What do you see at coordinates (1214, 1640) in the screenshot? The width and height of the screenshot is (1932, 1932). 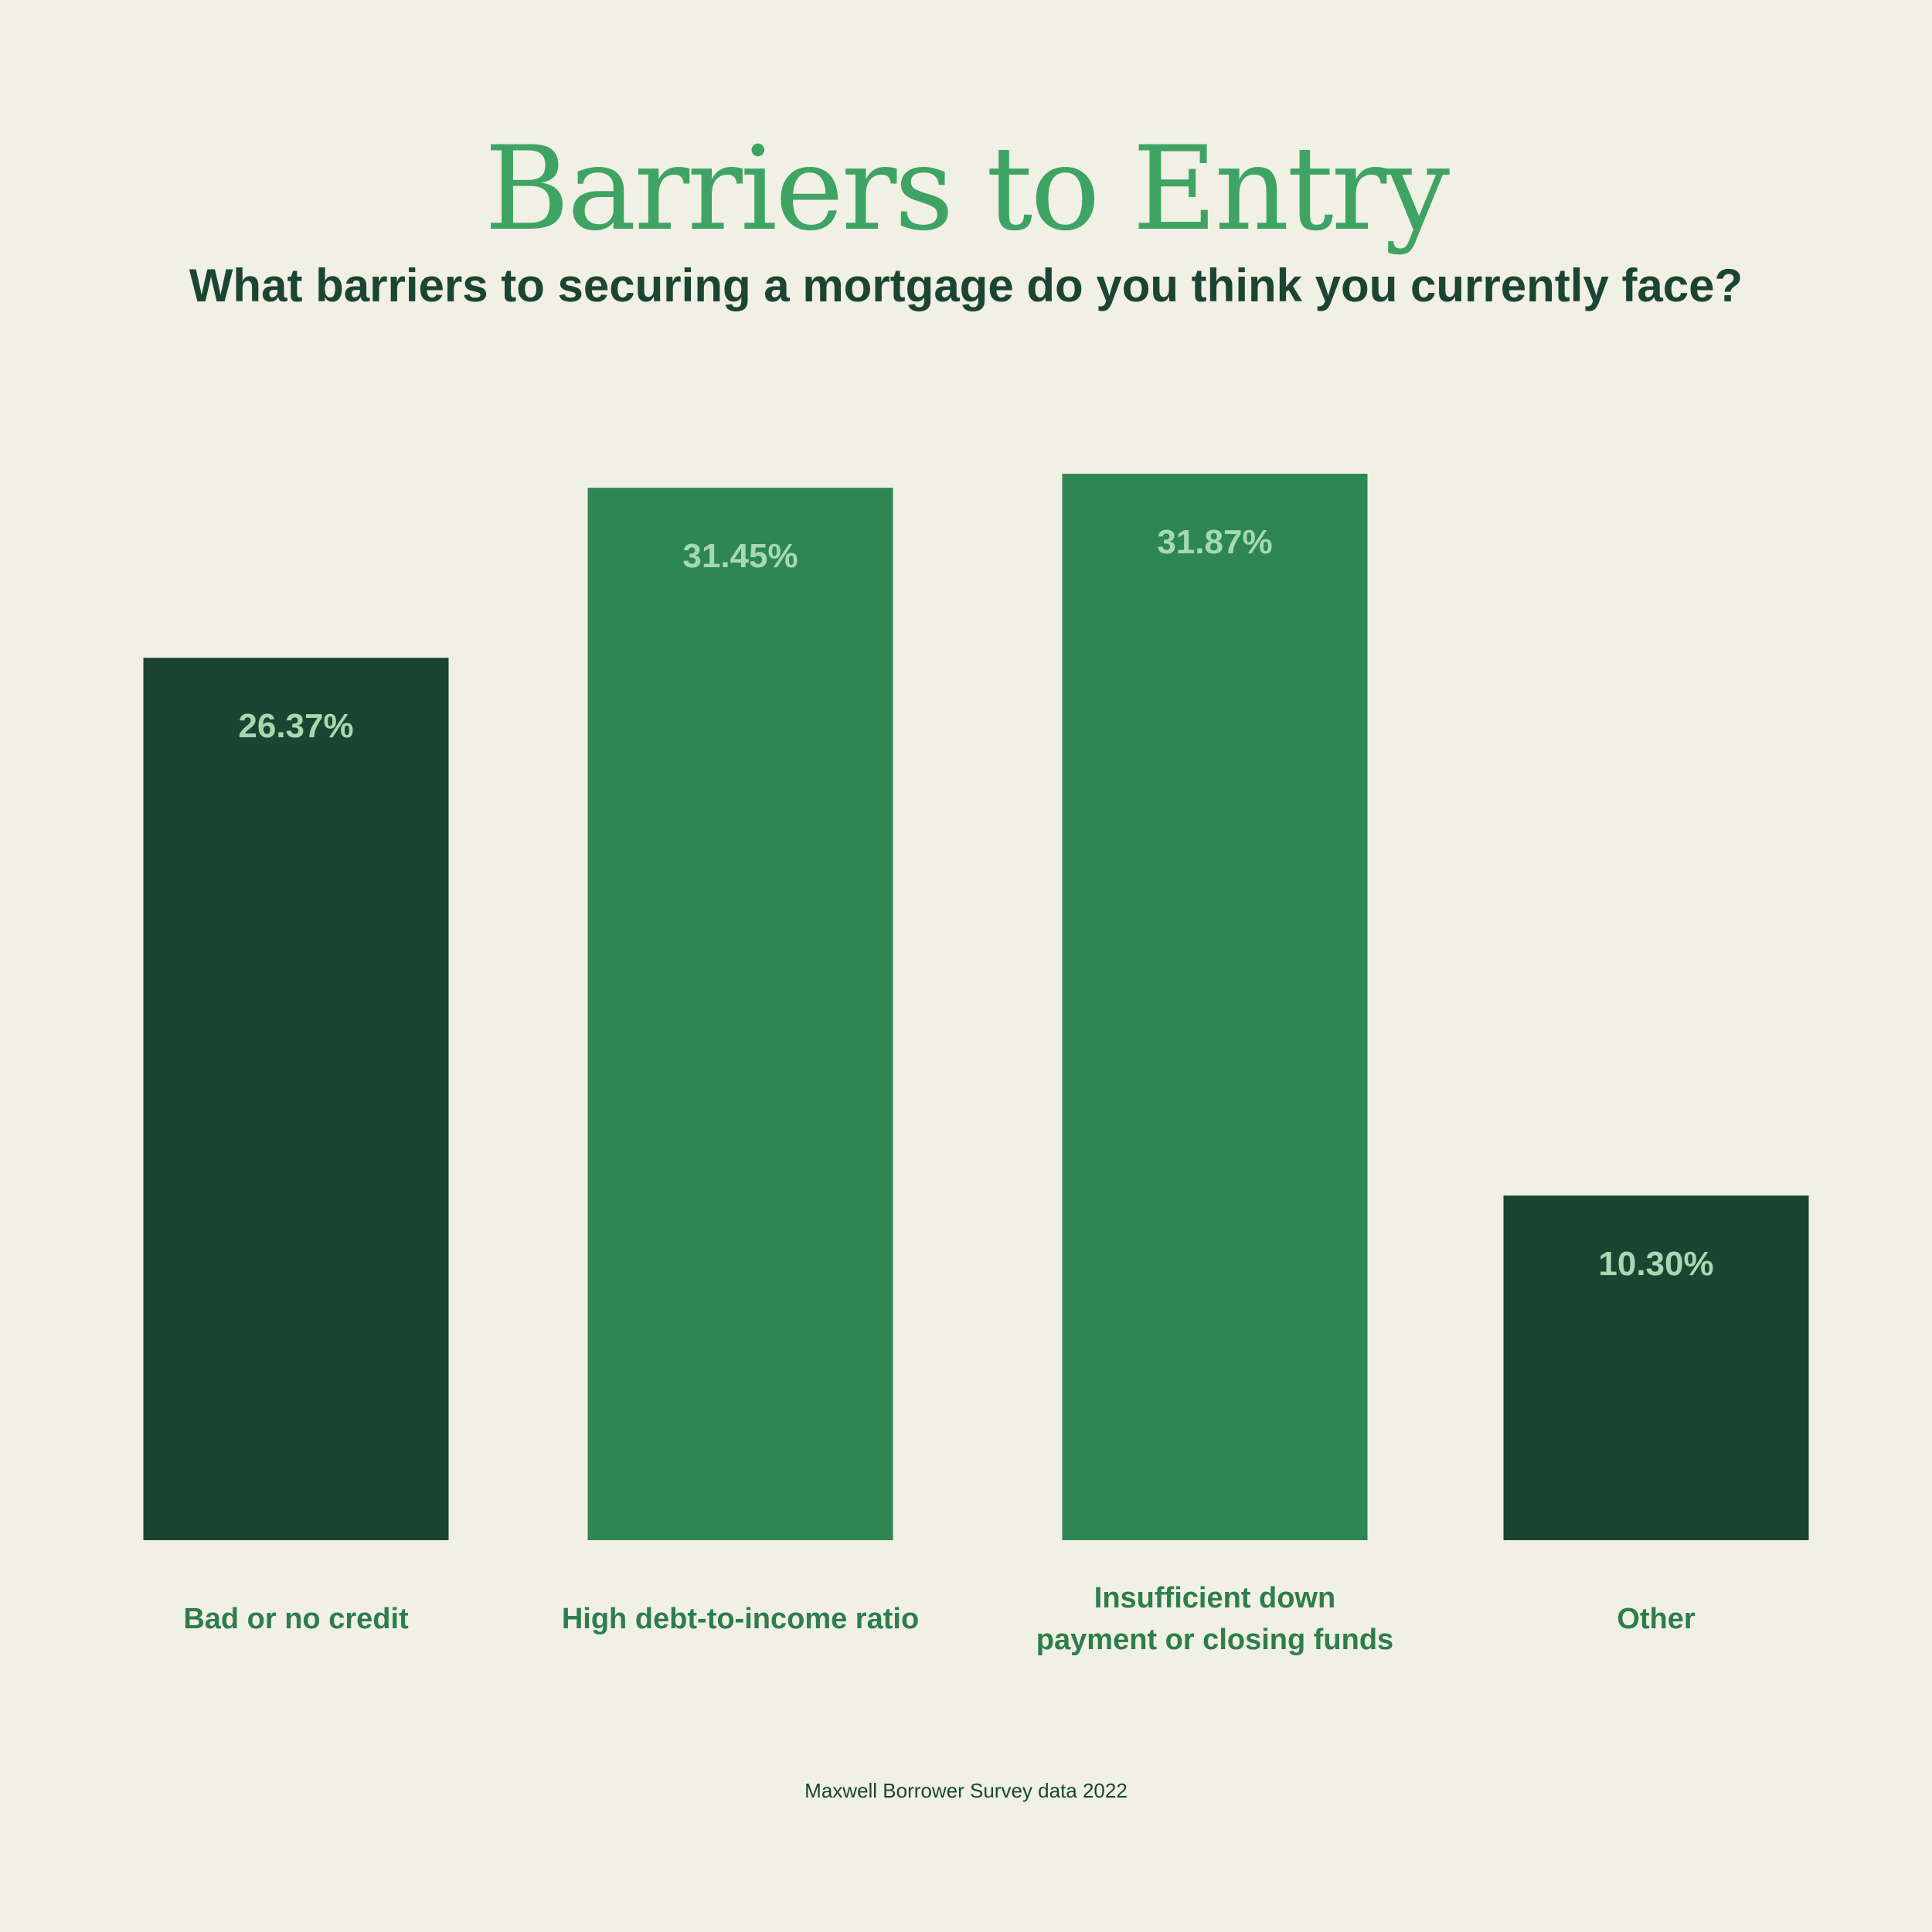 I see `category-label-line: payment or closing funds` at bounding box center [1214, 1640].